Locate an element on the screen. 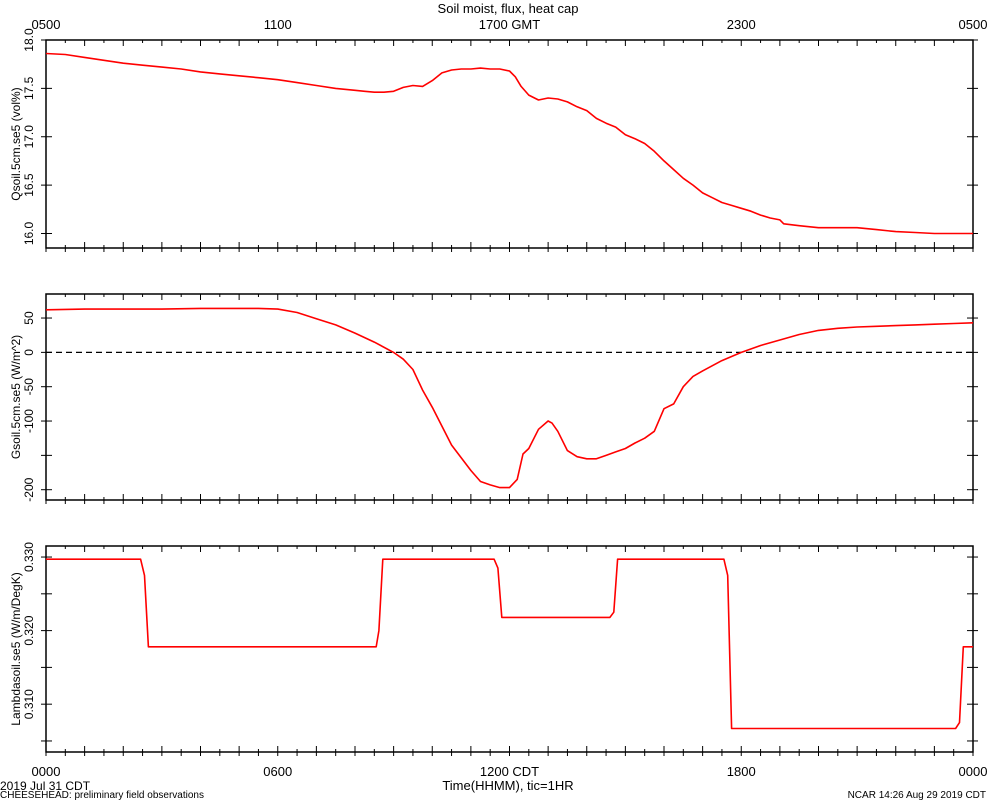 Image resolution: width=1000 pixels, height=805 pixels. x-axis-label: Time(HHMM), tic=1HR is located at coordinates (507, 785).